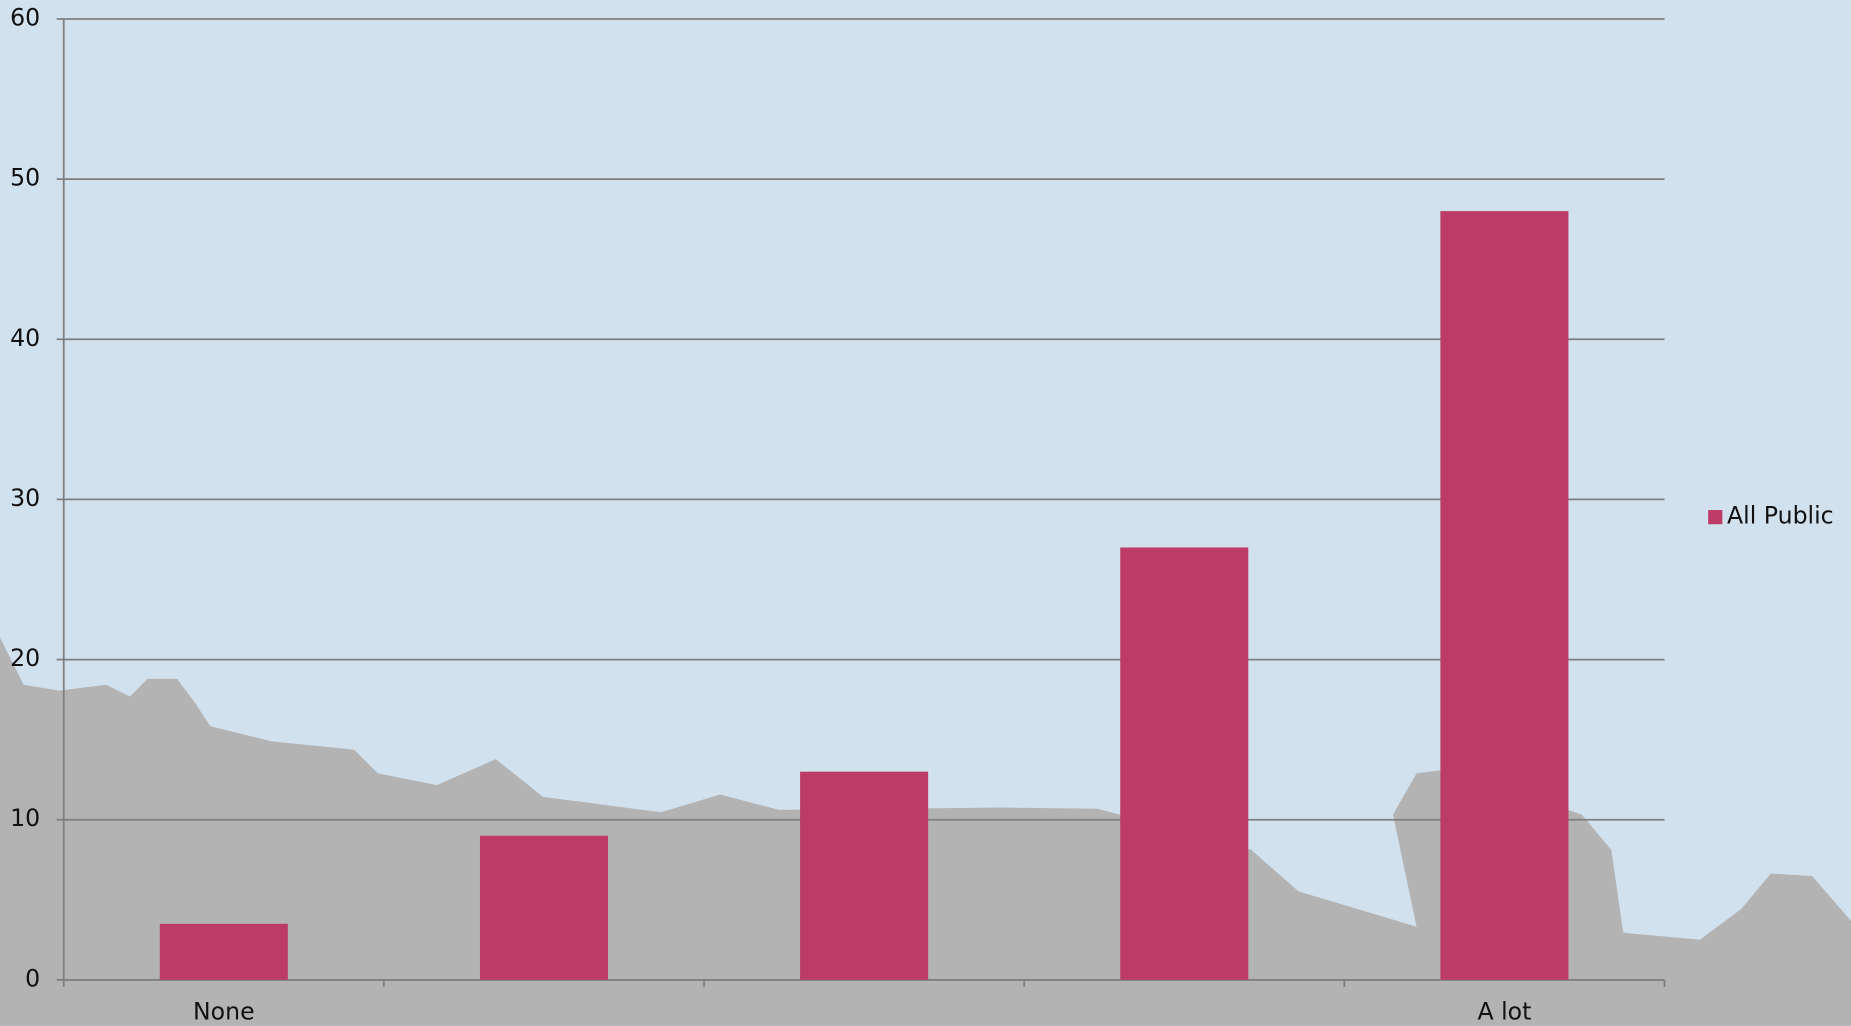  Describe the element at coordinates (1780, 516) in the screenshot. I see `legend-label: All Public` at that location.